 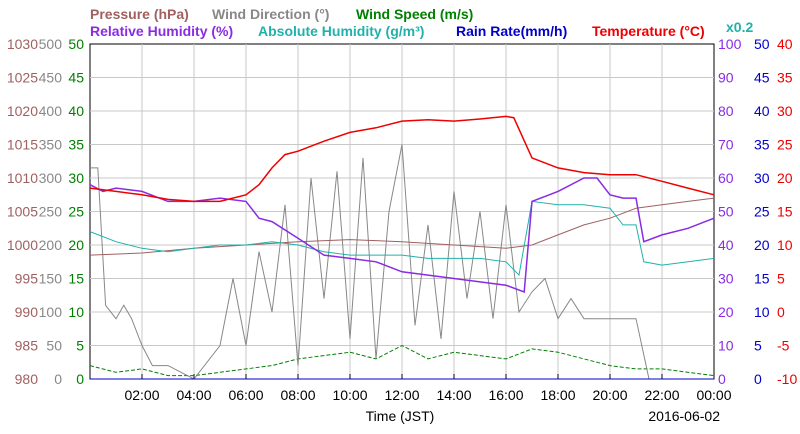 I want to click on x-tick-label: 14:00, so click(x=453, y=395).